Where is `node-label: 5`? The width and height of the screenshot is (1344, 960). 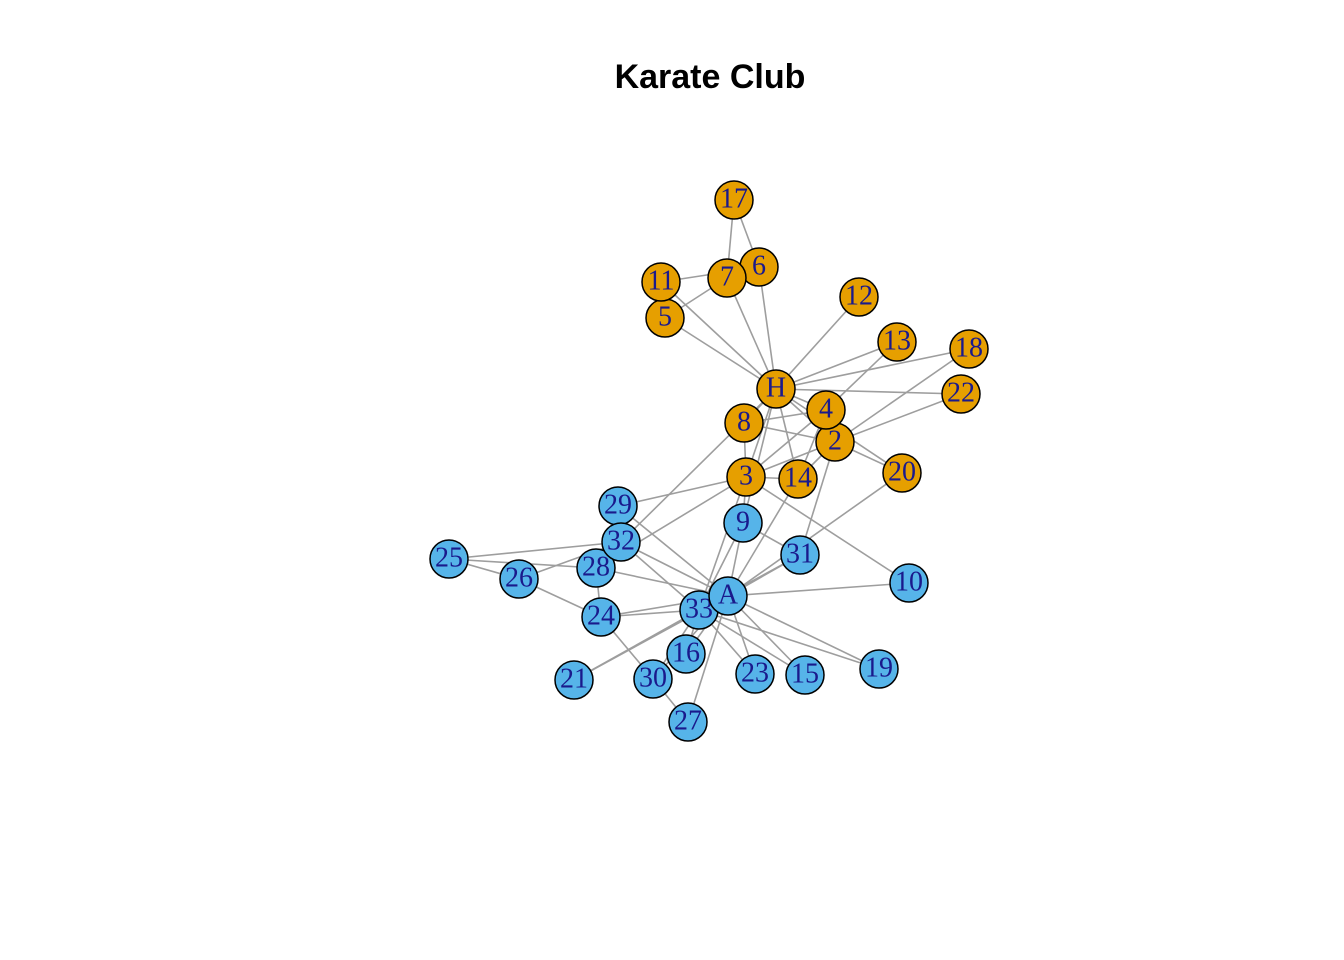 node-label: 5 is located at coordinates (665, 316).